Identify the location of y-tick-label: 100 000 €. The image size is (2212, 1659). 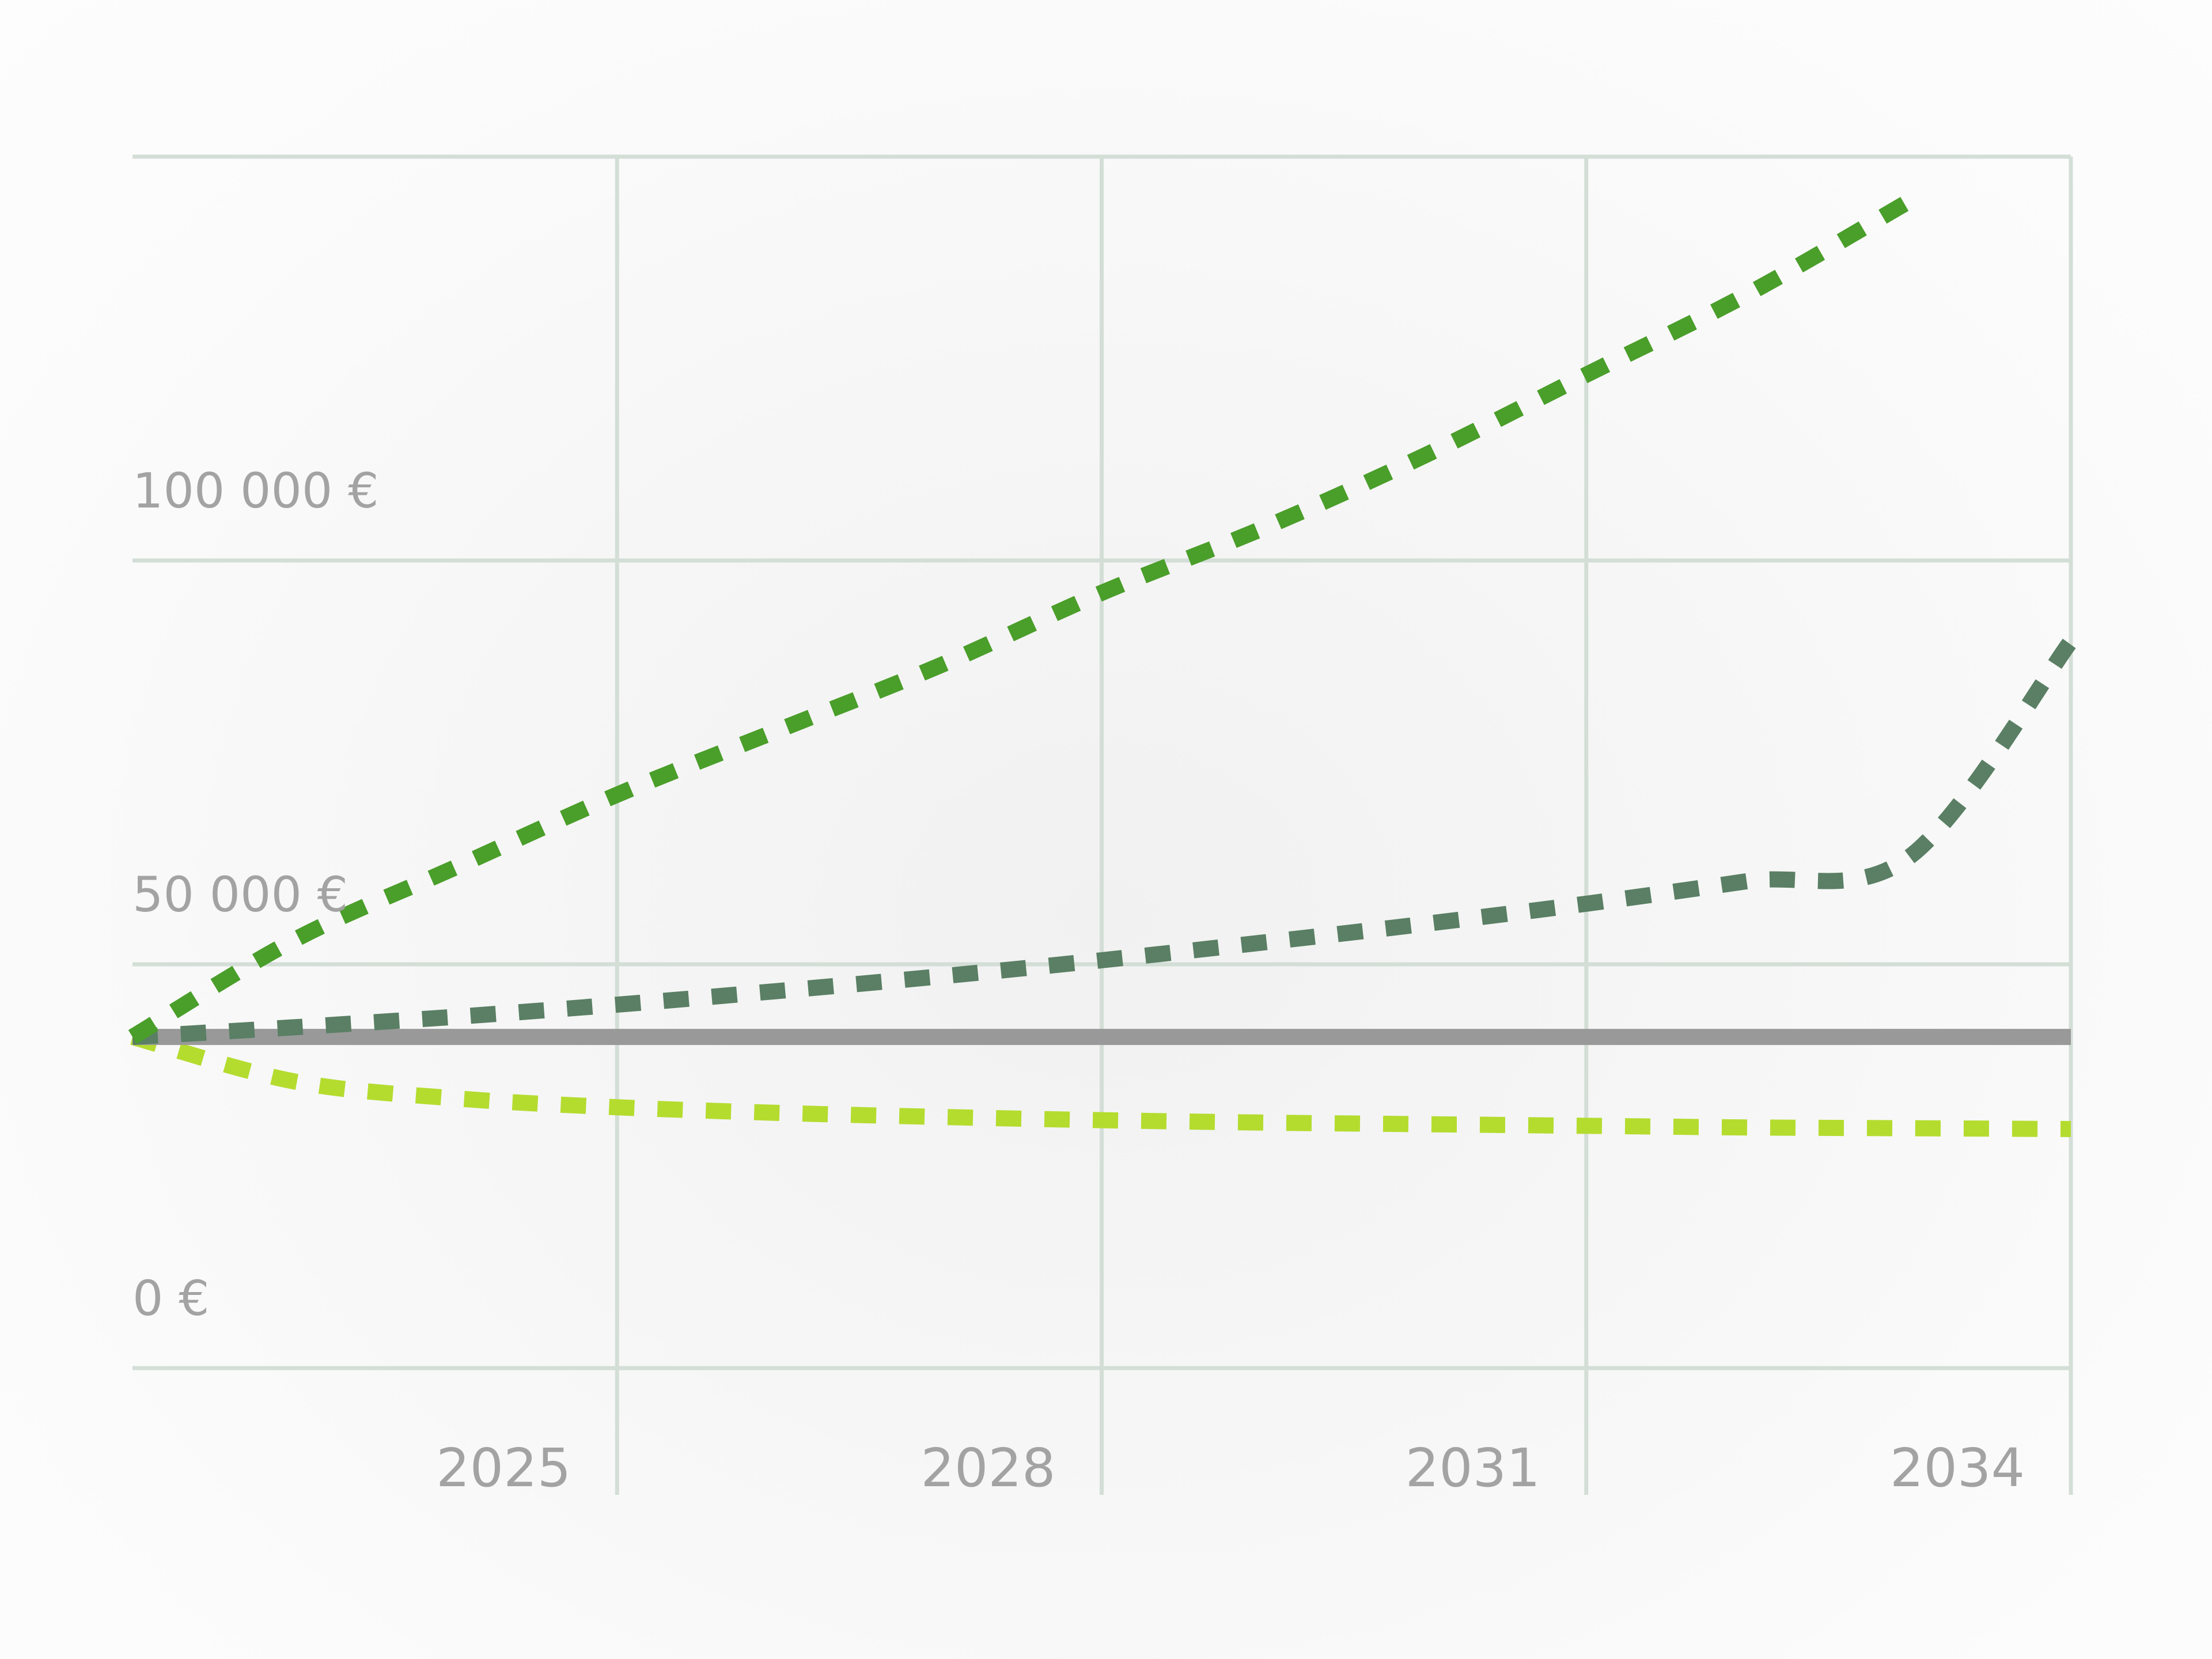
(255, 491).